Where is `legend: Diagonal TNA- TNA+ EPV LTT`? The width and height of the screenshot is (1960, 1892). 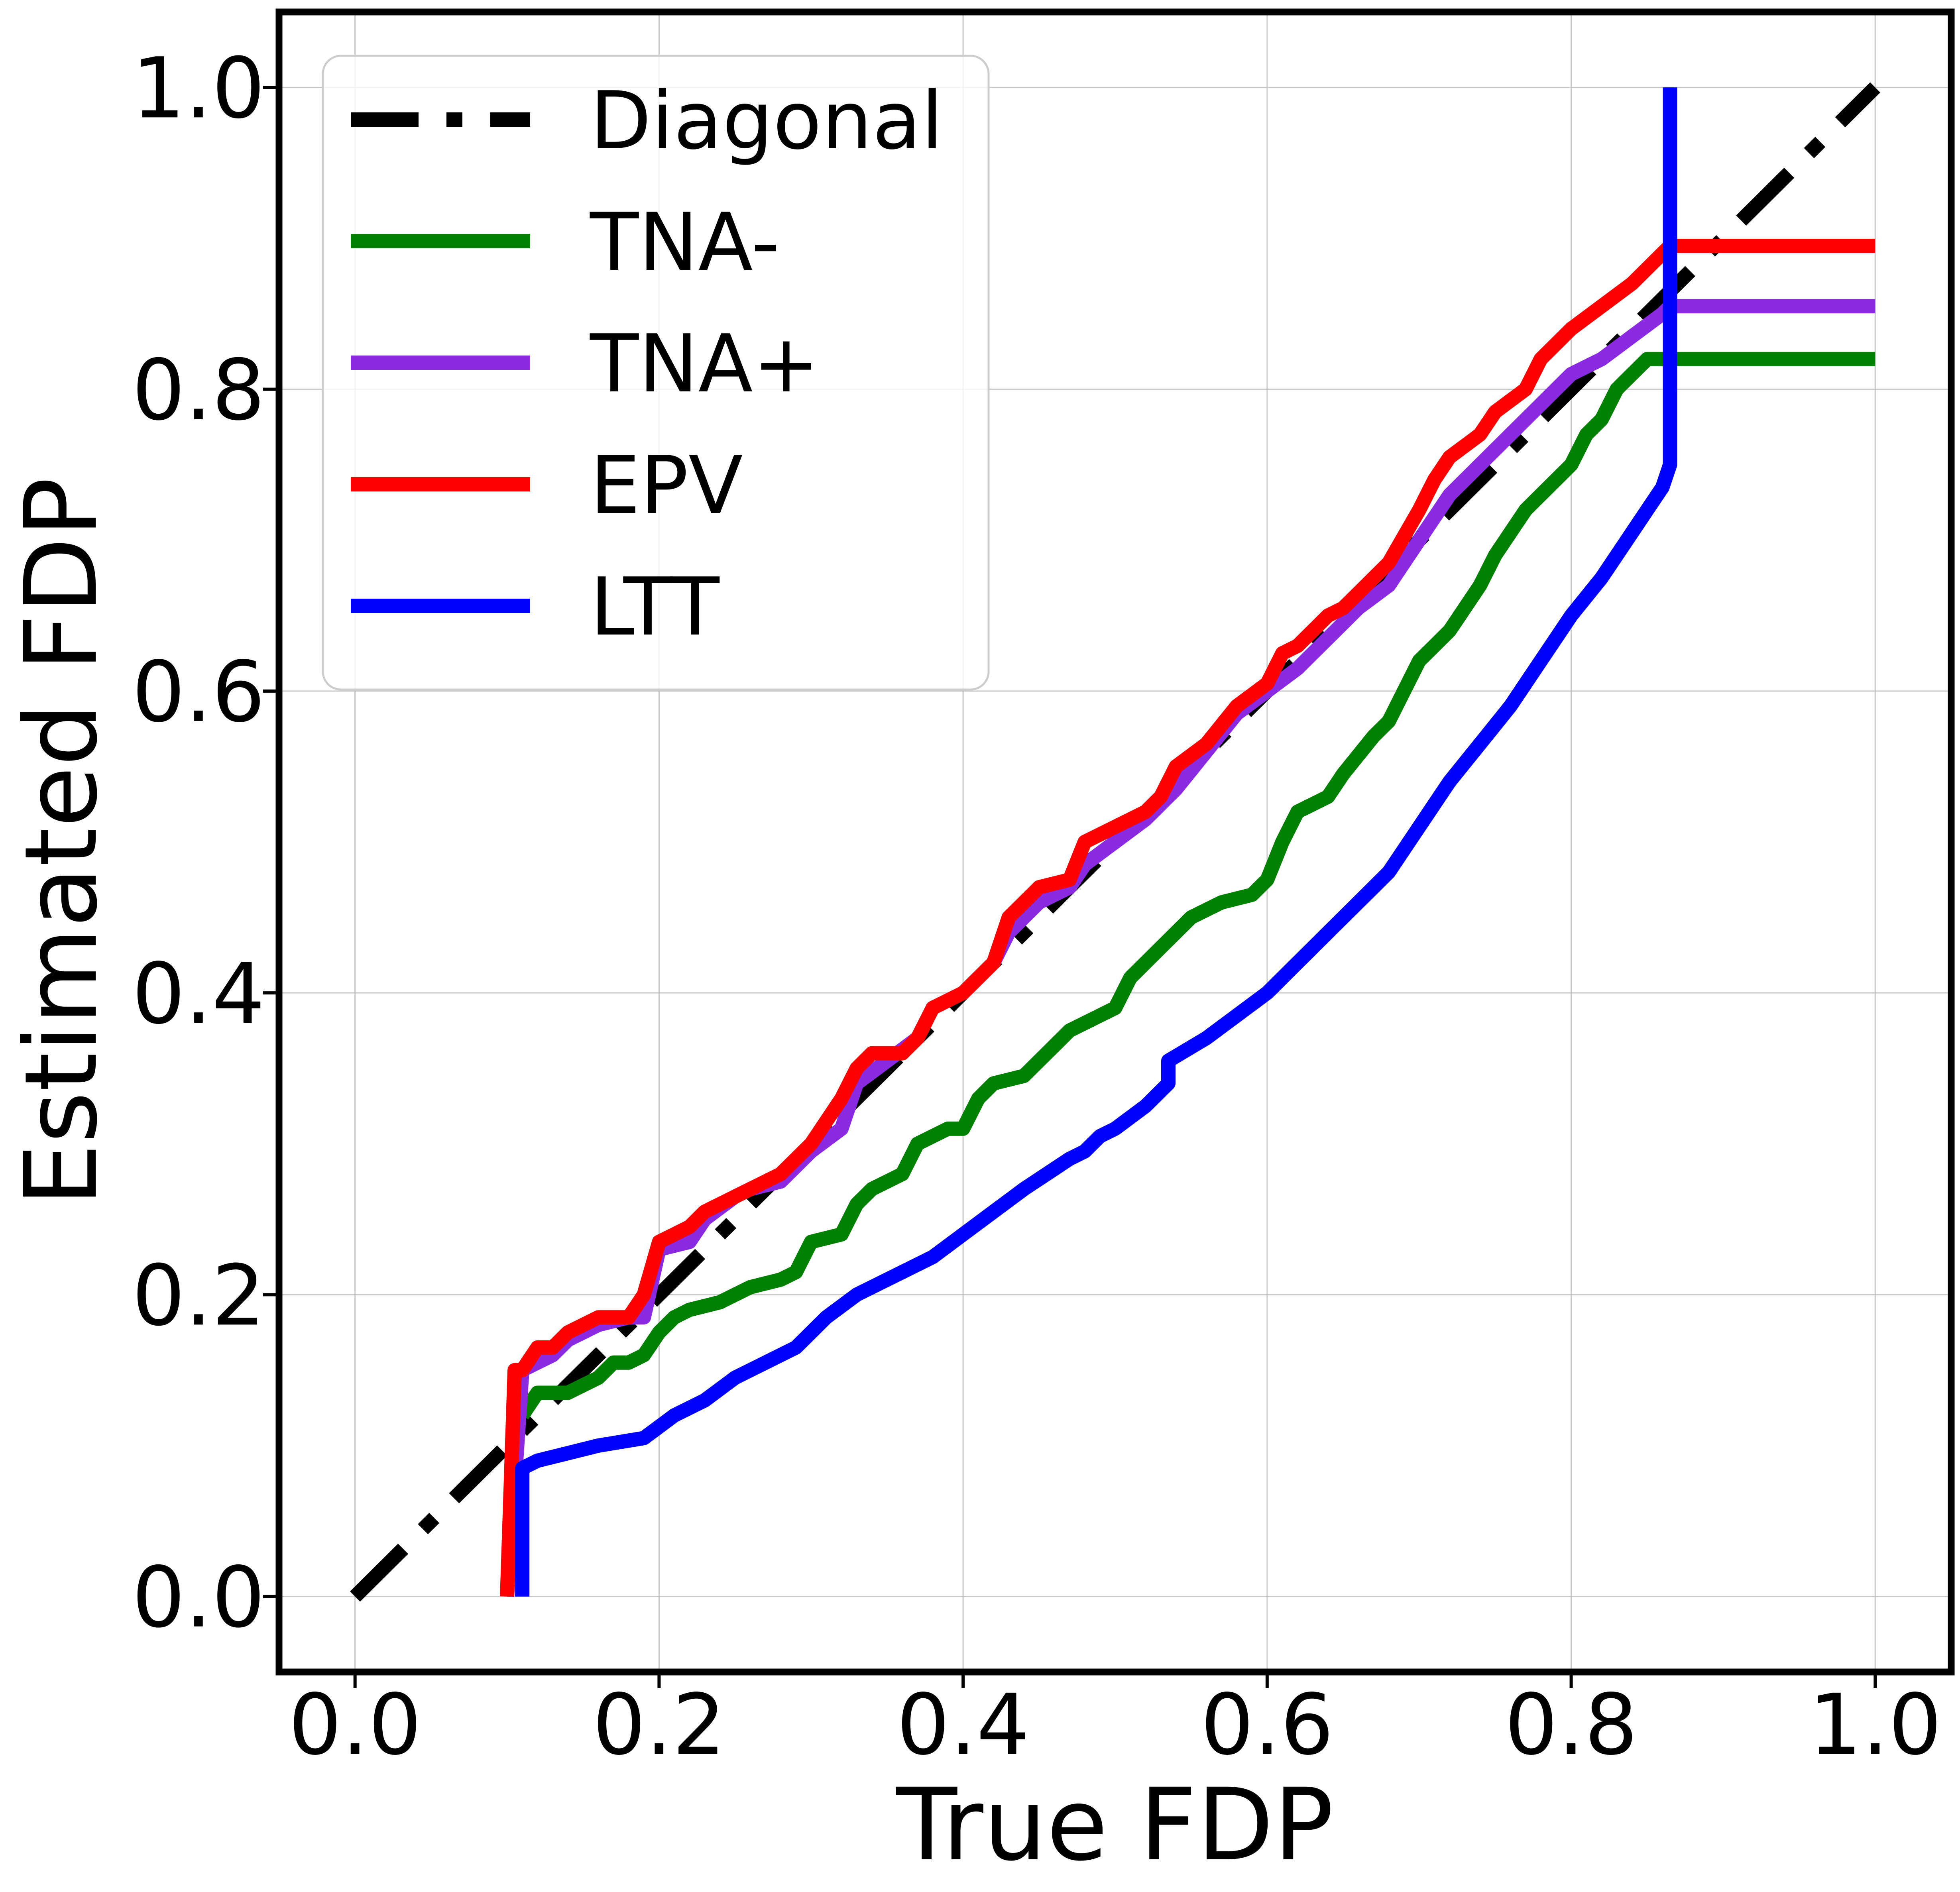
legend: Diagonal TNA- TNA+ EPV LTT is located at coordinates (656, 373).